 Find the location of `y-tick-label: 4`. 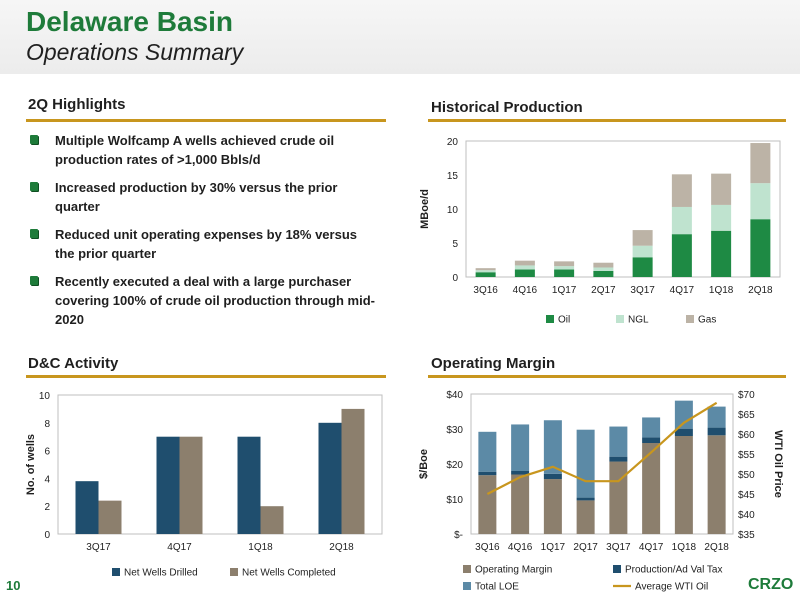

y-tick-label: 4 is located at coordinates (47, 479).